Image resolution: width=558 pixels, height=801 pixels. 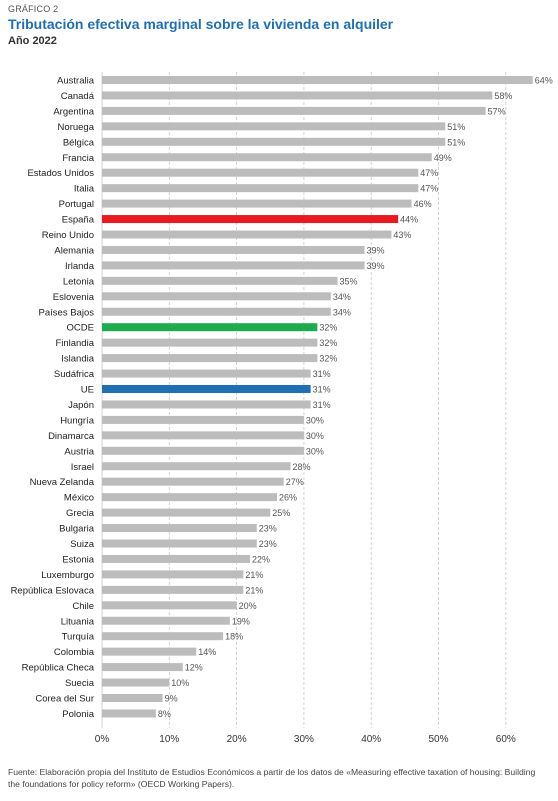 What do you see at coordinates (73, 111) in the screenshot?
I see `category-label: Argentina` at bounding box center [73, 111].